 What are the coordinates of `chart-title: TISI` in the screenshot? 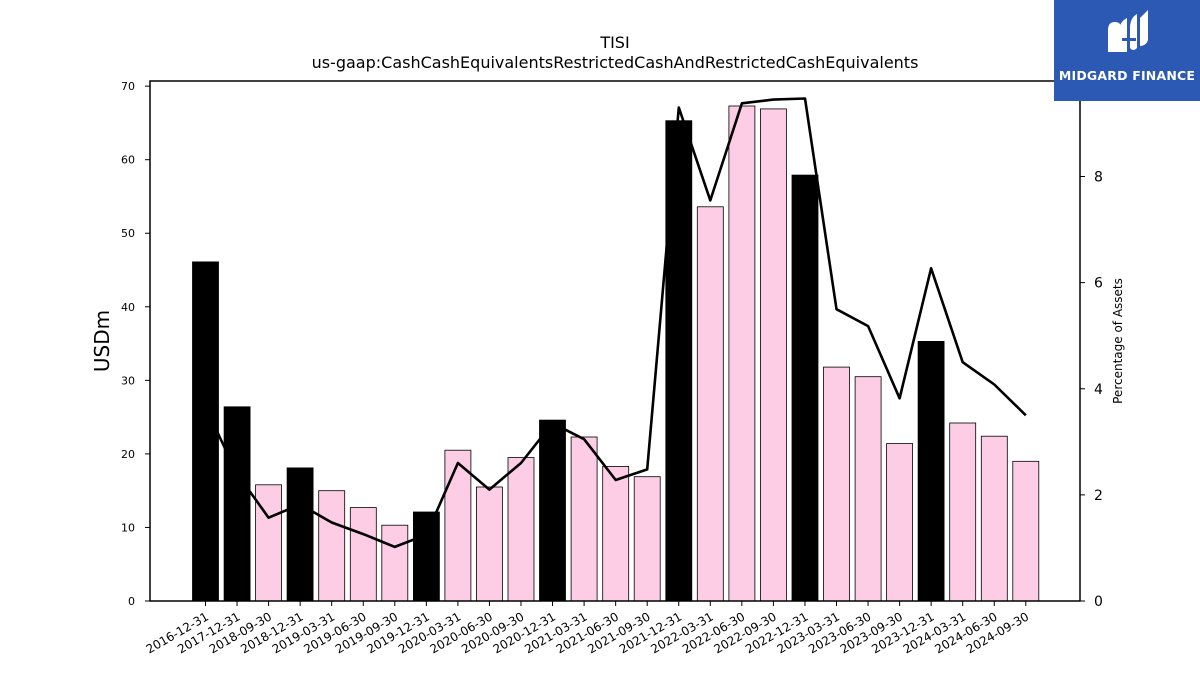 It's located at (614, 42).